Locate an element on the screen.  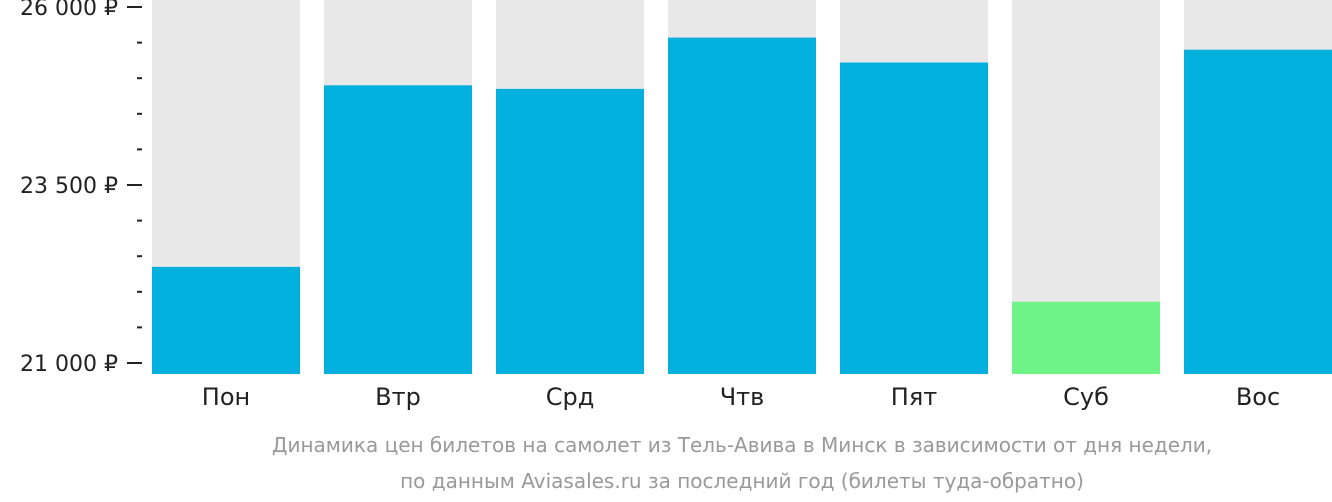
x-tick-label: Чтв is located at coordinates (742, 397).